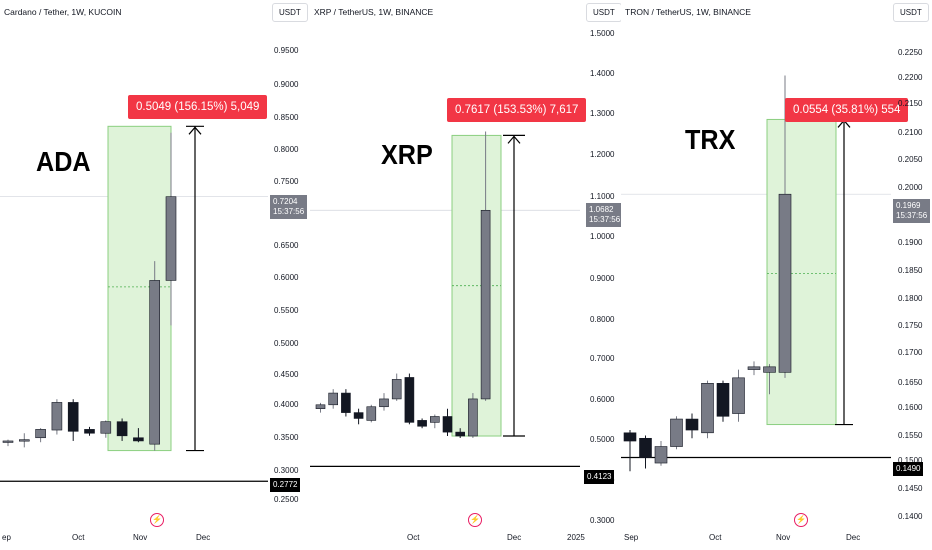 The image size is (932, 550). I want to click on price-axis-label: 0.1900, so click(910, 242).